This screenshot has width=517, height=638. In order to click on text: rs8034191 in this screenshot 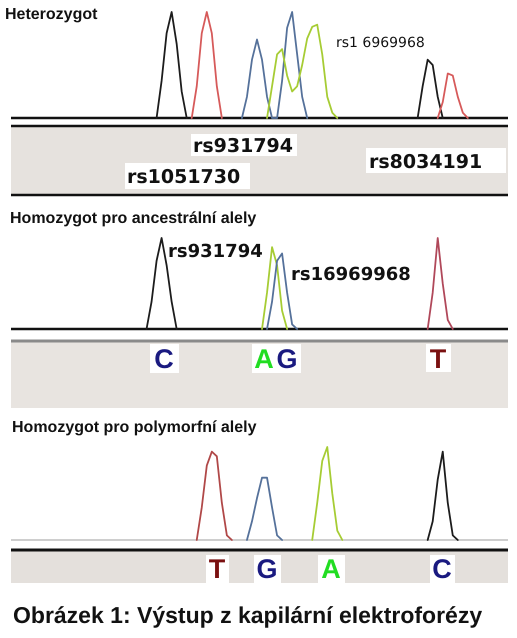, I will do `click(425, 162)`.